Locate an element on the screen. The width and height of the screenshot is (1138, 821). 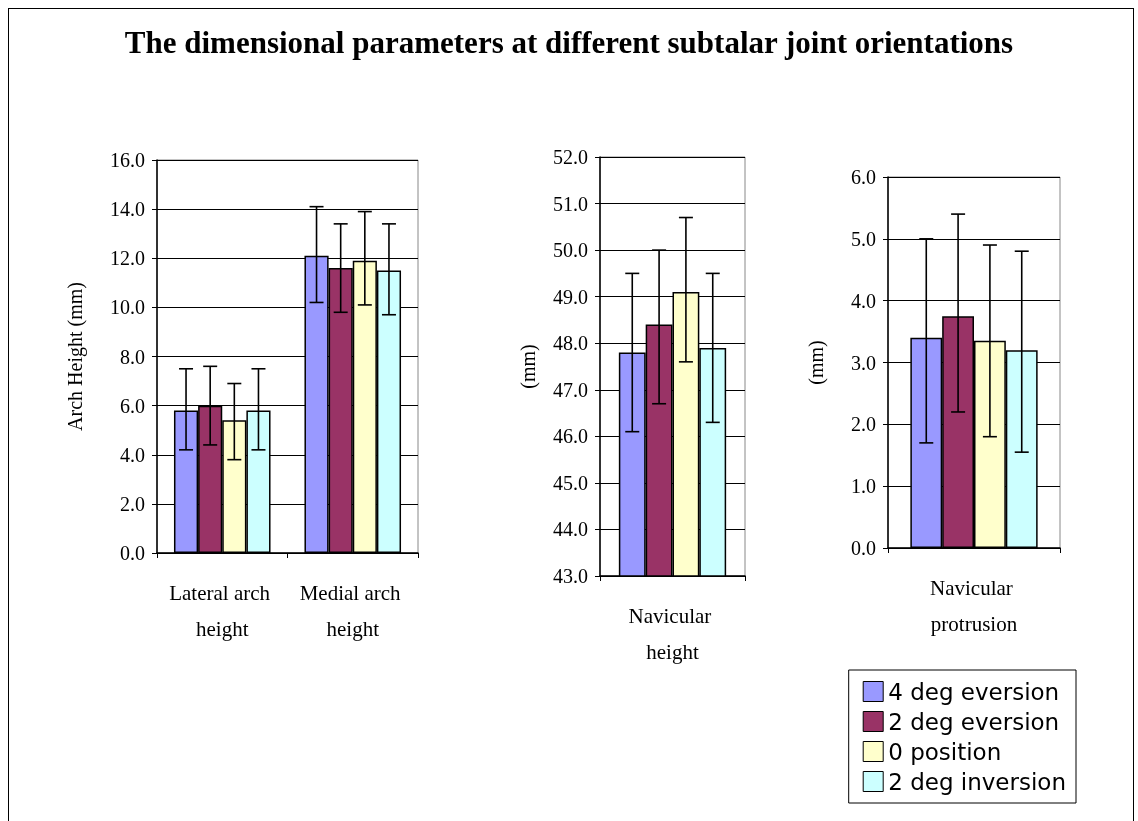
x-tick-label: Navicular protrusion is located at coordinates (974, 606).